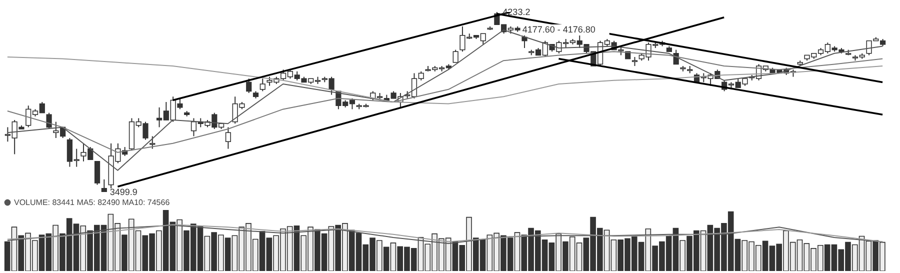 The image size is (900, 273). What do you see at coordinates (92, 202) in the screenshot?
I see `text: VOLUME: 83441 MA5: 82490 MA10: 74566` at bounding box center [92, 202].